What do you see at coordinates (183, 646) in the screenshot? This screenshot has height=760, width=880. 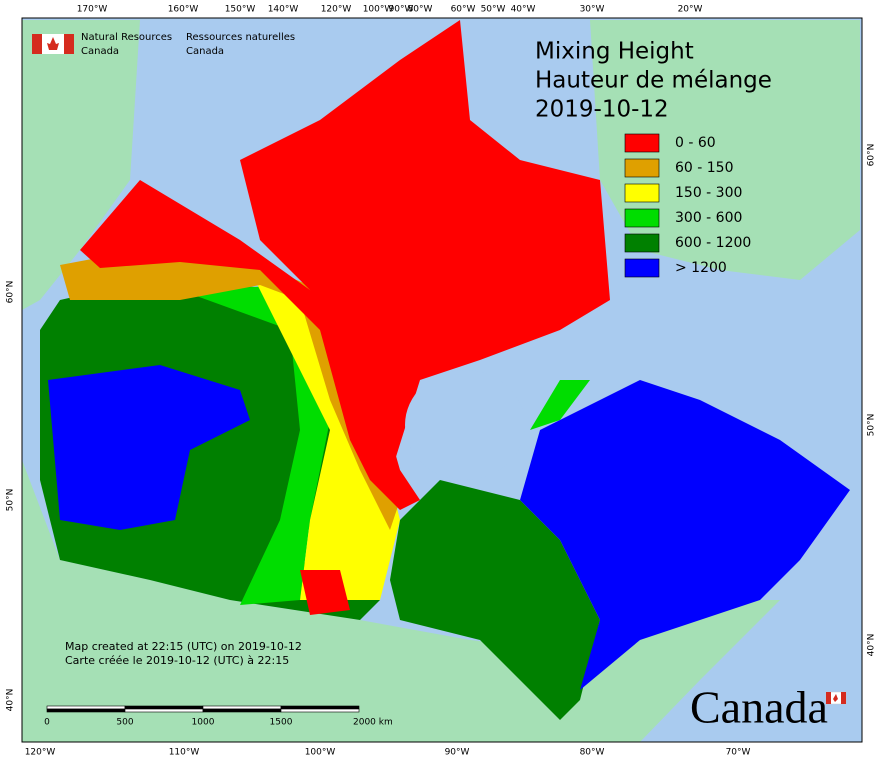 I see `map-note: Map created at 22:15 (UTC) on 2019-10-12` at bounding box center [183, 646].